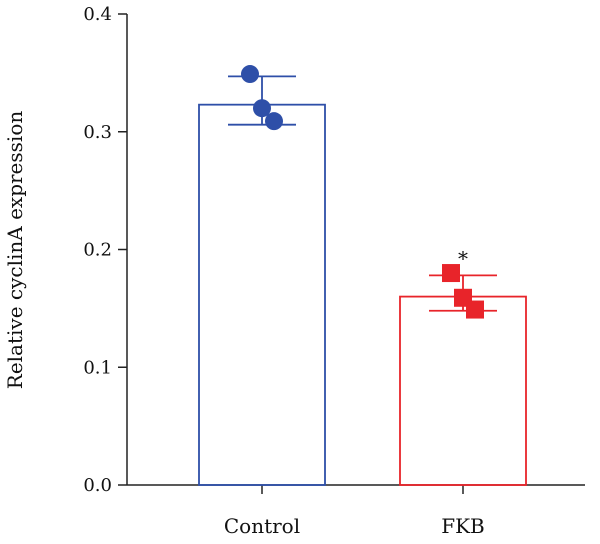 The width and height of the screenshot is (600, 544). Describe the element at coordinates (463, 526) in the screenshot. I see `x-tick-label: FKB` at that location.